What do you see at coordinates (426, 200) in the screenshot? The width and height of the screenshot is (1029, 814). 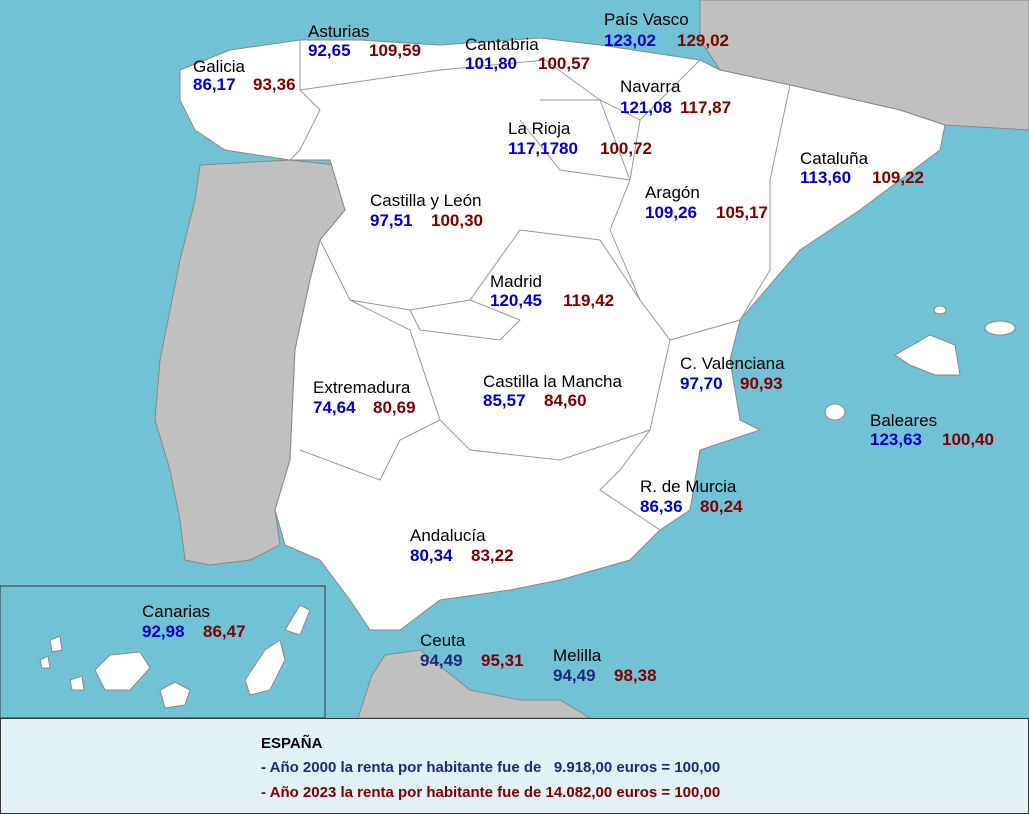 I see `region-name: Castilla y León` at bounding box center [426, 200].